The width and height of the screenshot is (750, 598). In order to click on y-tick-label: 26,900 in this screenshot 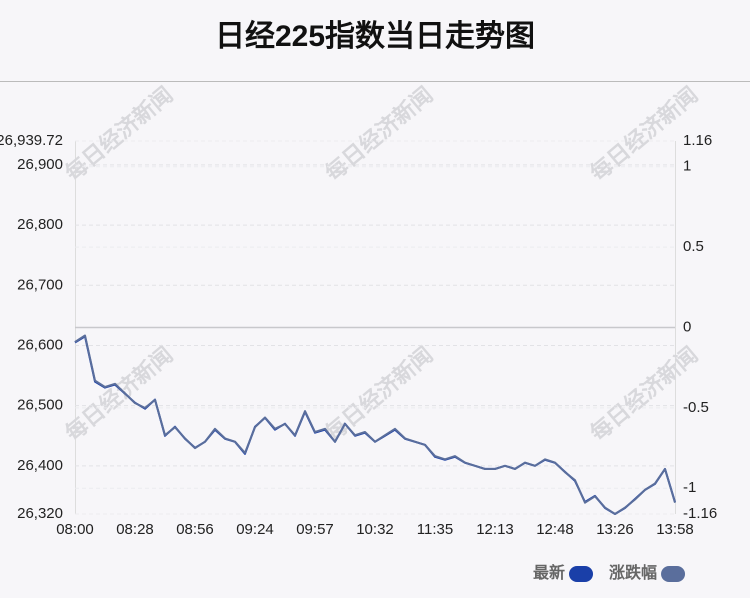, I will do `click(40, 164)`.